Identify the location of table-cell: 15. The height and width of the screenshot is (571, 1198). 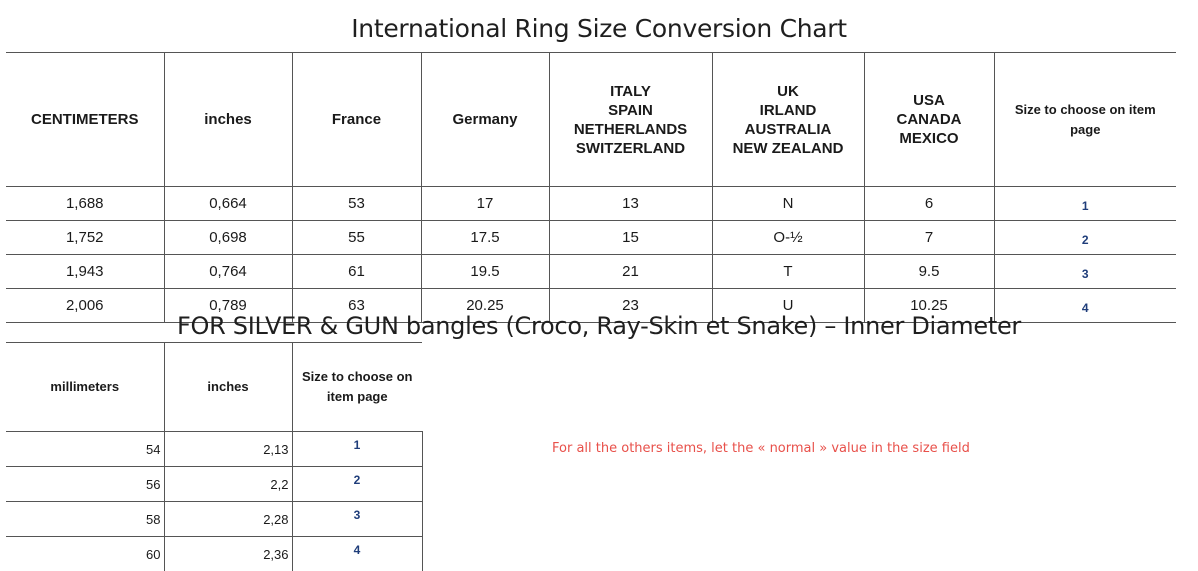
(630, 238).